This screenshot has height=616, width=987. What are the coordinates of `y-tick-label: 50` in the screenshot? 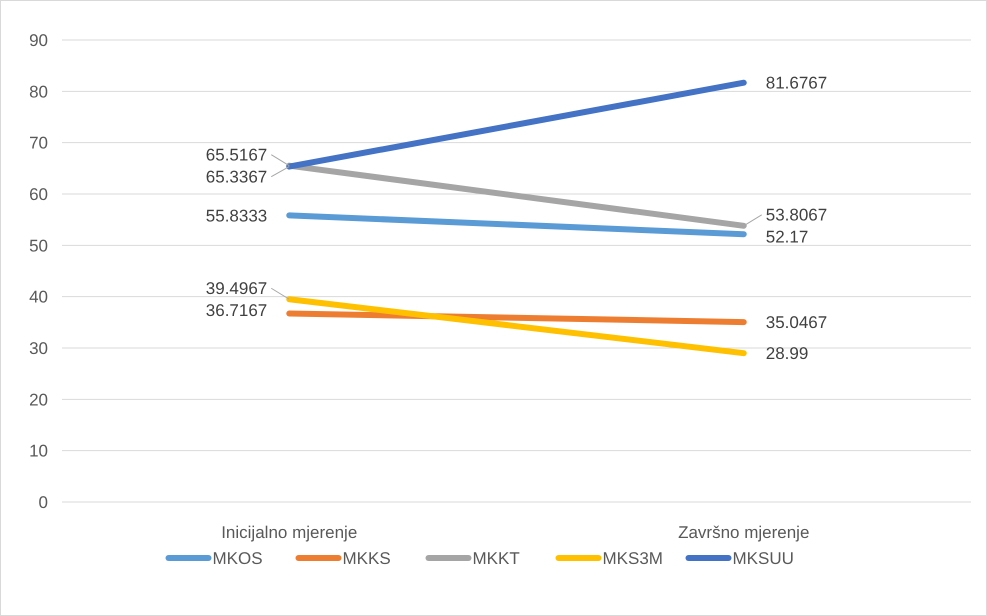 It's located at (38, 246).